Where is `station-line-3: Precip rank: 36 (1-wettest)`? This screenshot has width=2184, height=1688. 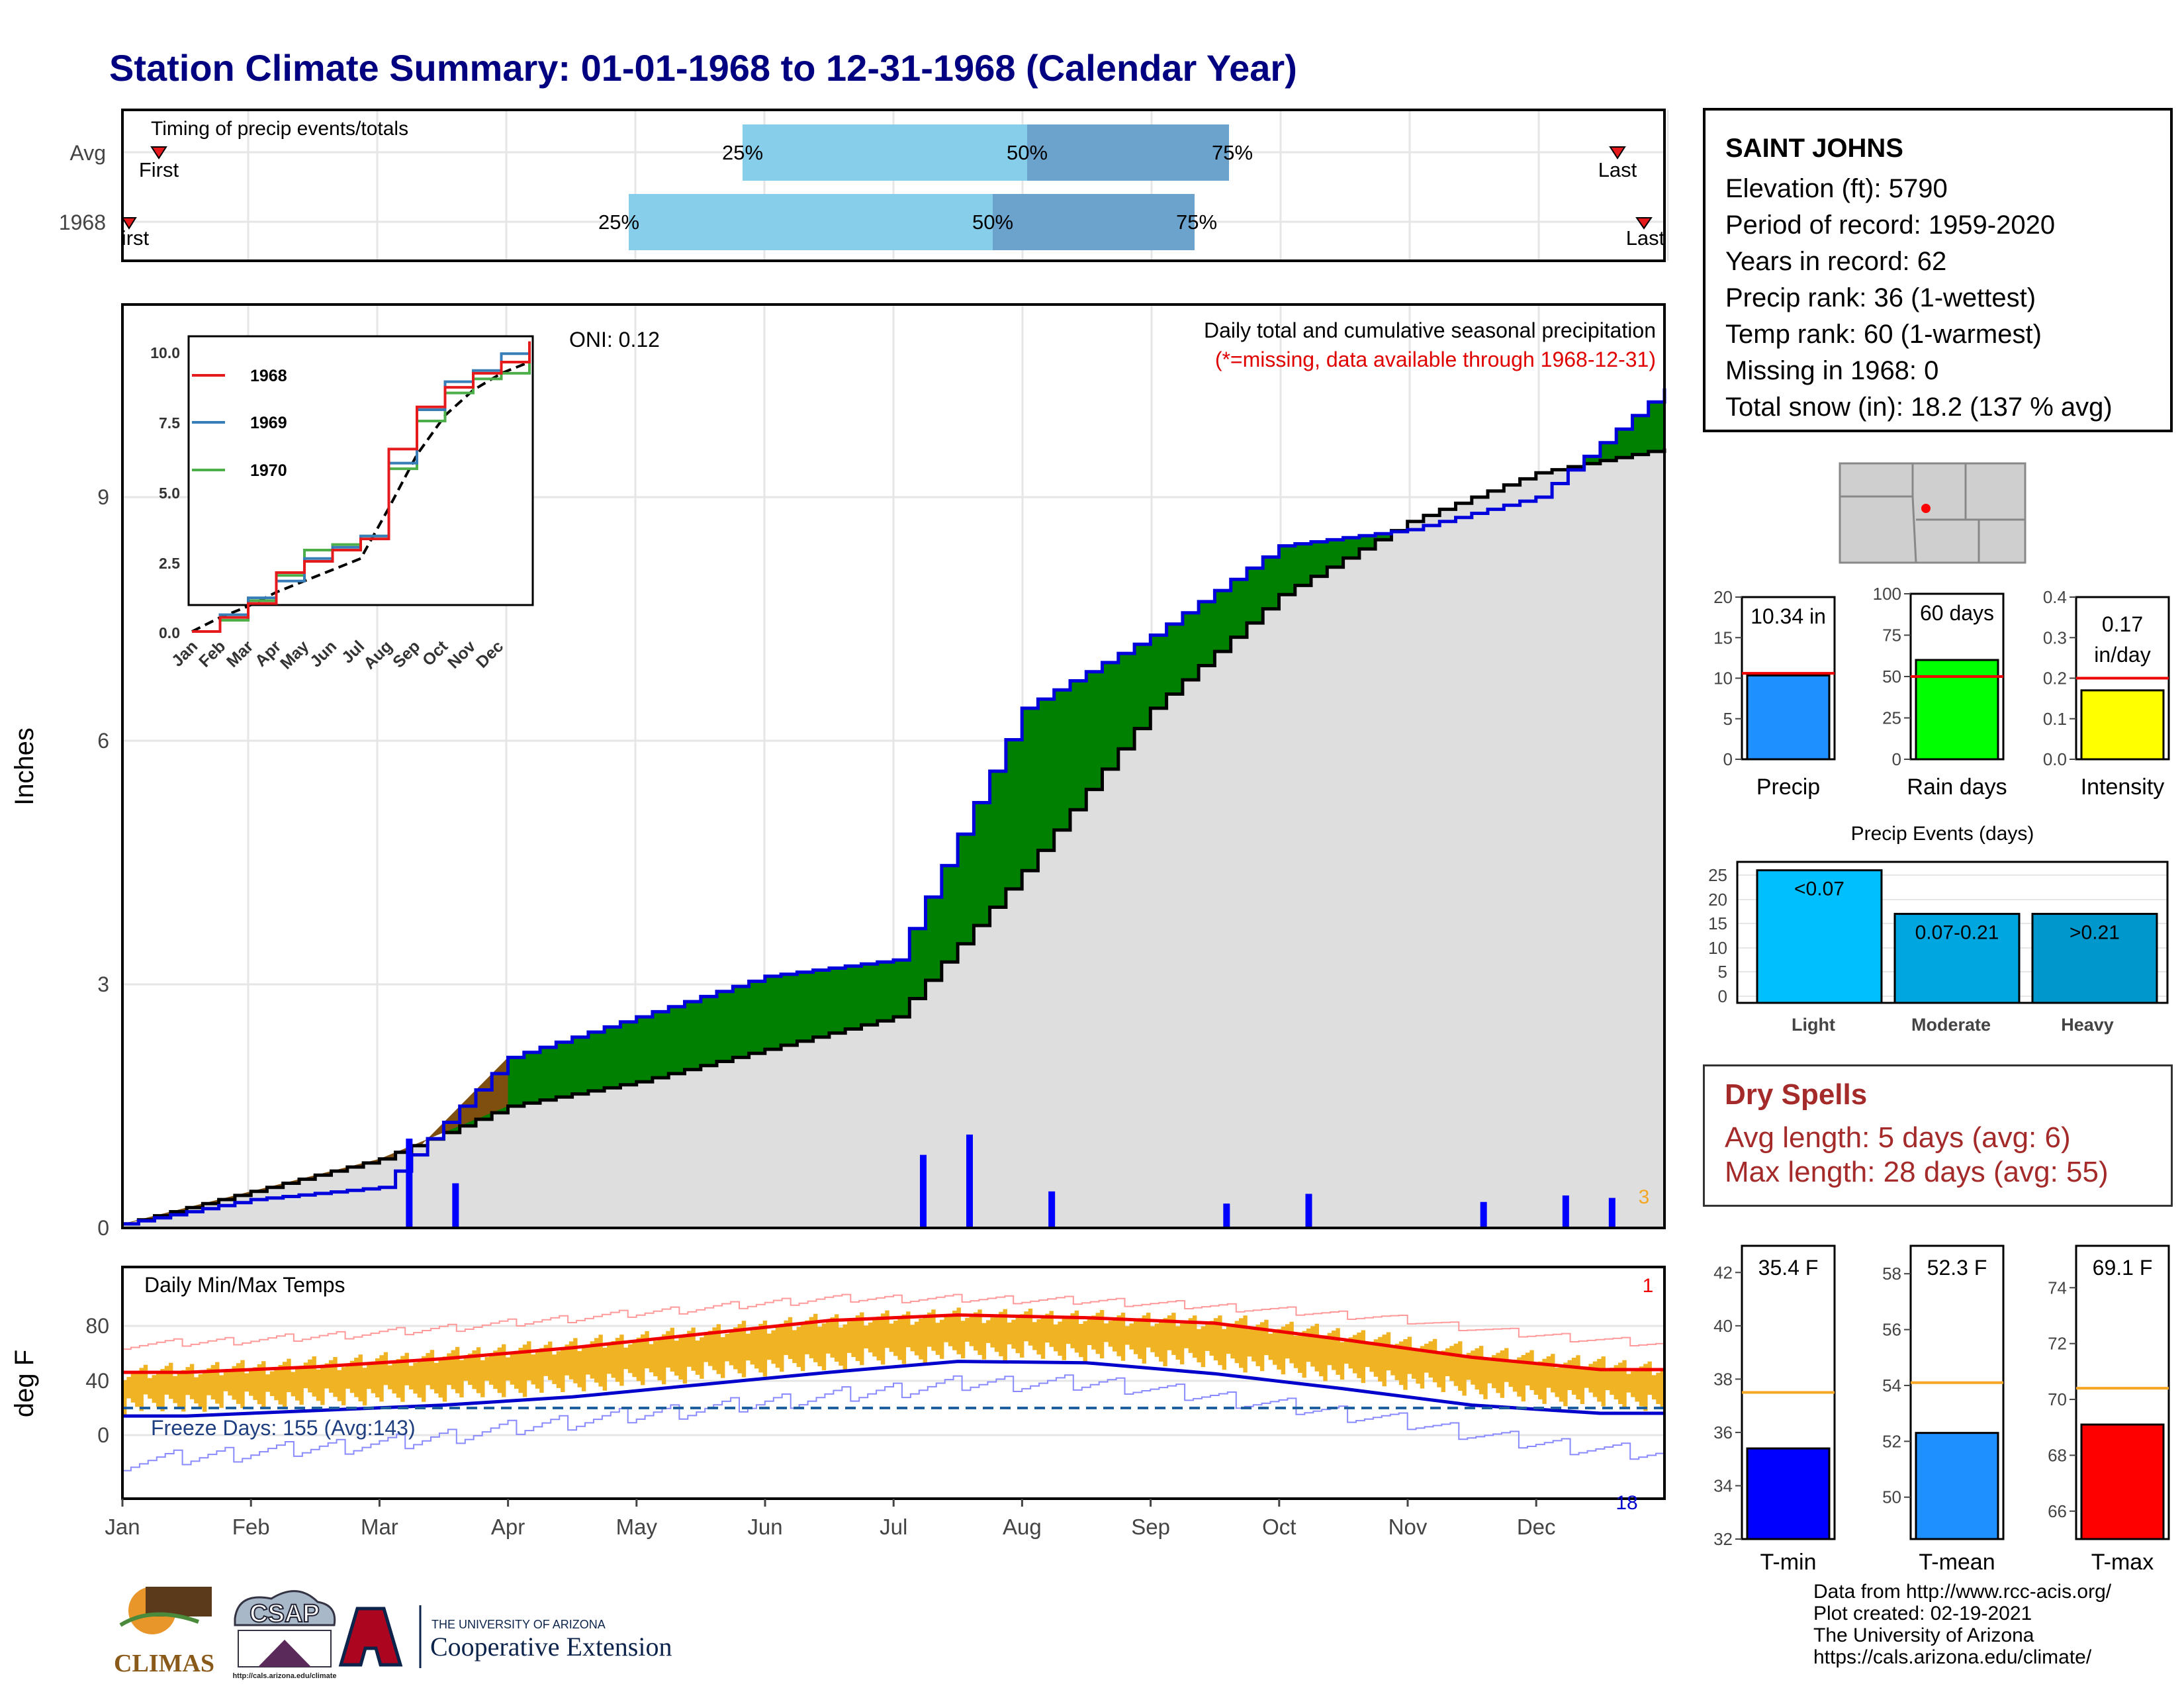
station-line-3: Precip rank: 36 (1-wettest) is located at coordinates (1880, 297).